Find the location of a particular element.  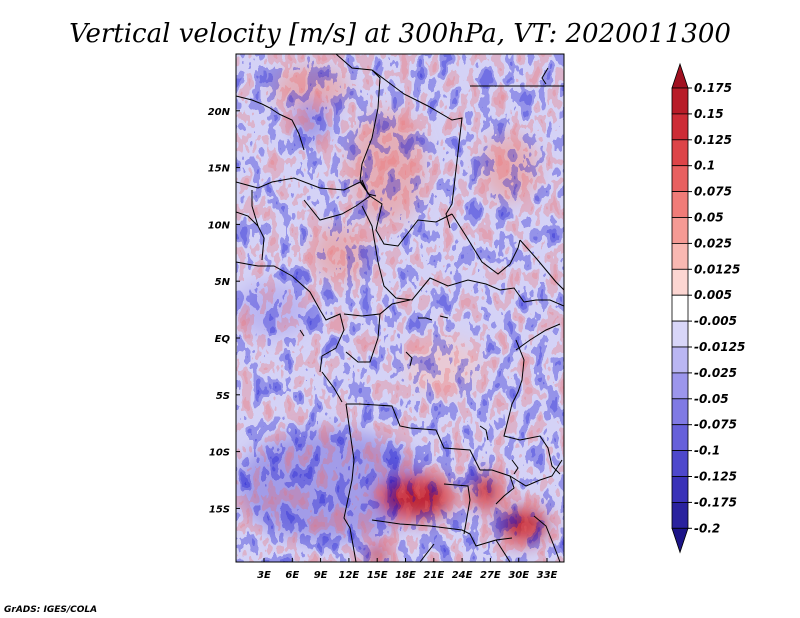

colorbar-label: 0.075 is located at coordinates (713, 192).